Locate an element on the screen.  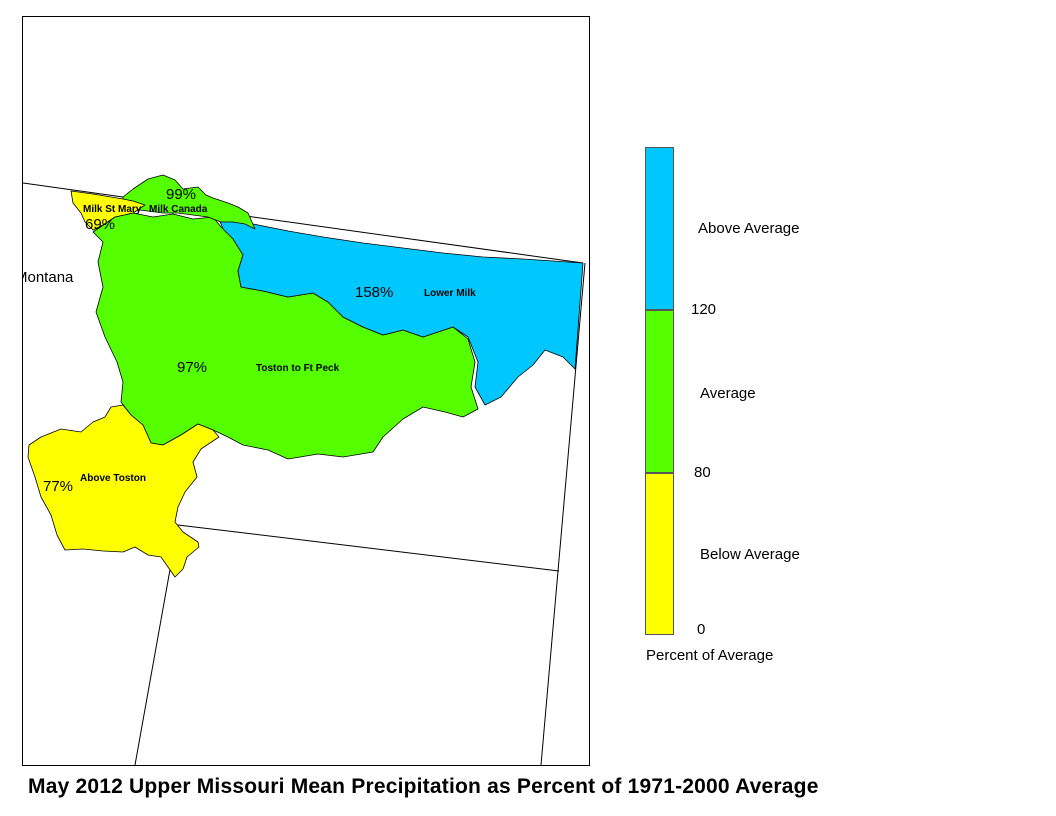
legend-swatch-above-average is located at coordinates (659, 228).